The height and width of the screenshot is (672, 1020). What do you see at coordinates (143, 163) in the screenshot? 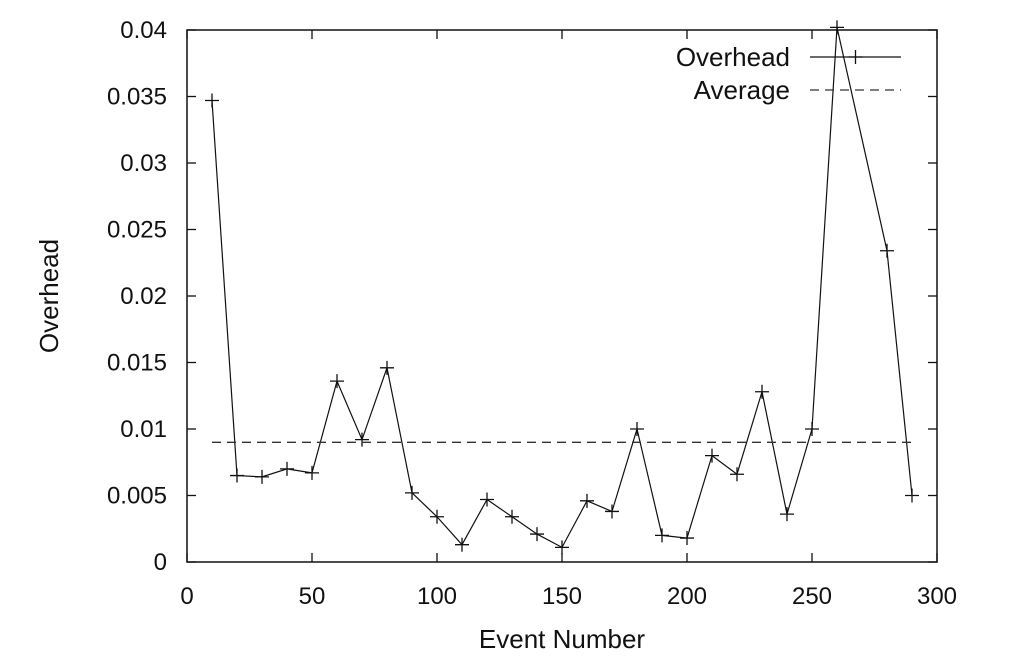
I see `y-tick-label: 0.03` at bounding box center [143, 163].